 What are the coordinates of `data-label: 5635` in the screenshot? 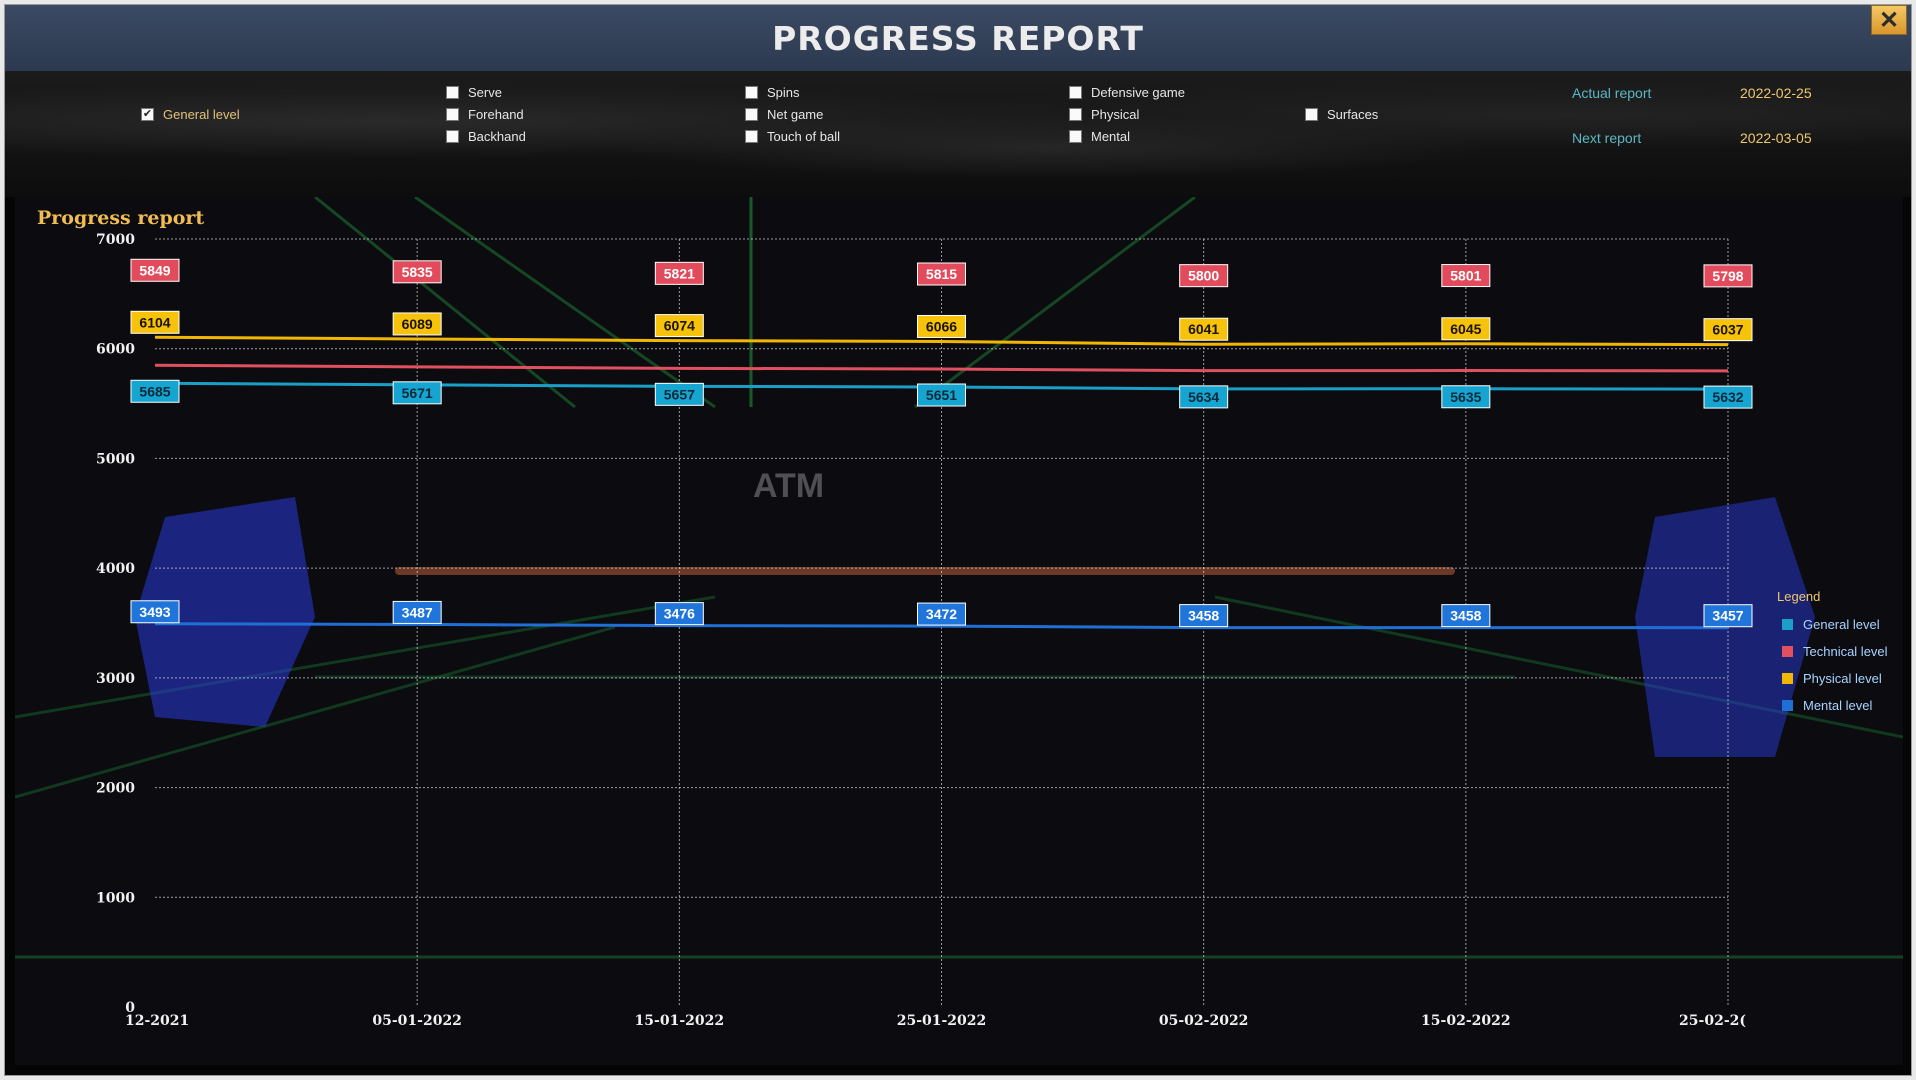 It's located at (1465, 397).